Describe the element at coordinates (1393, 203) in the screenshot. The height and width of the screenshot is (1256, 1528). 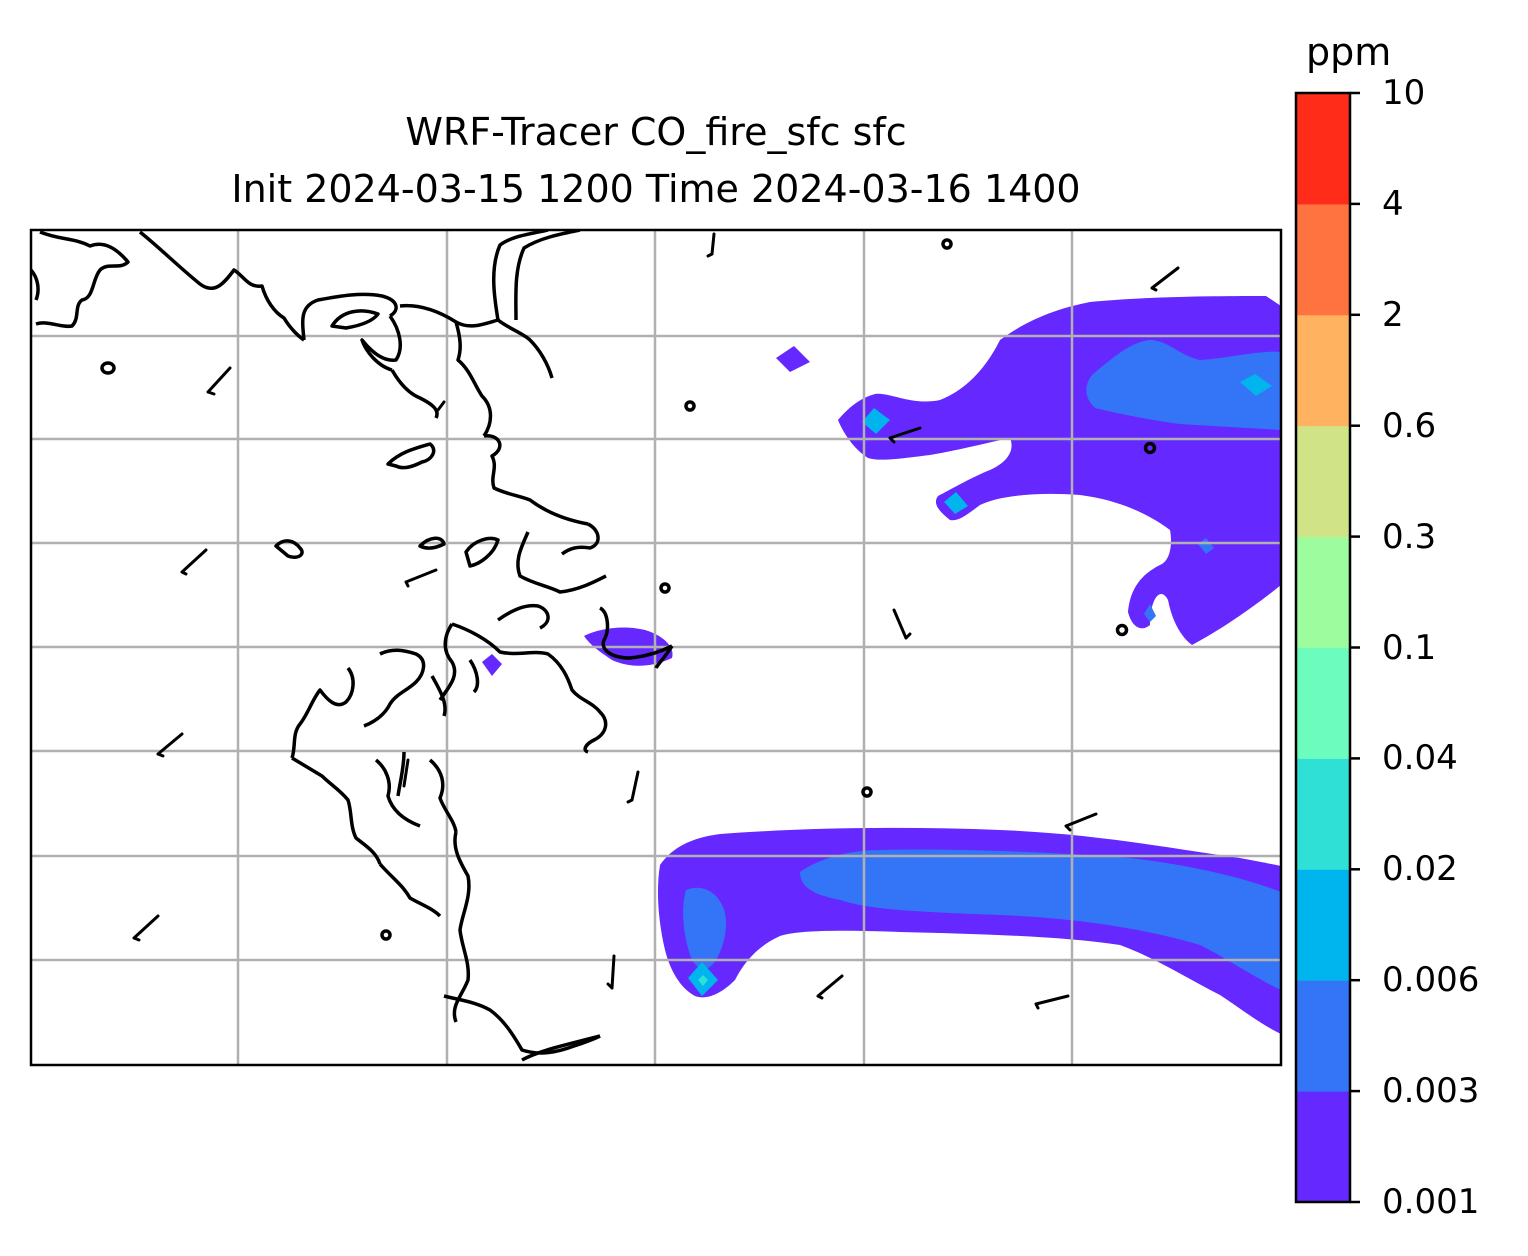
I see `colorbar-tick-label: 4` at that location.